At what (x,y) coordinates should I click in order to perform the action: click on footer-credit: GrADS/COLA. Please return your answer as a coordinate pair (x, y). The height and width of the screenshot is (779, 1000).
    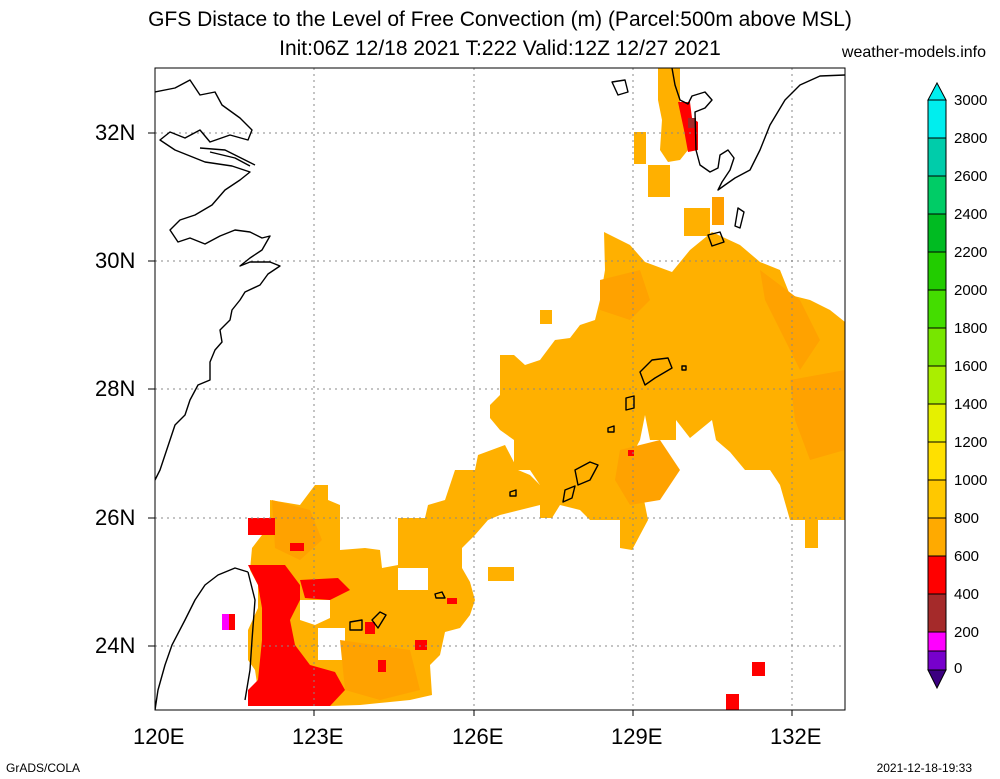
    Looking at the image, I should click on (43, 768).